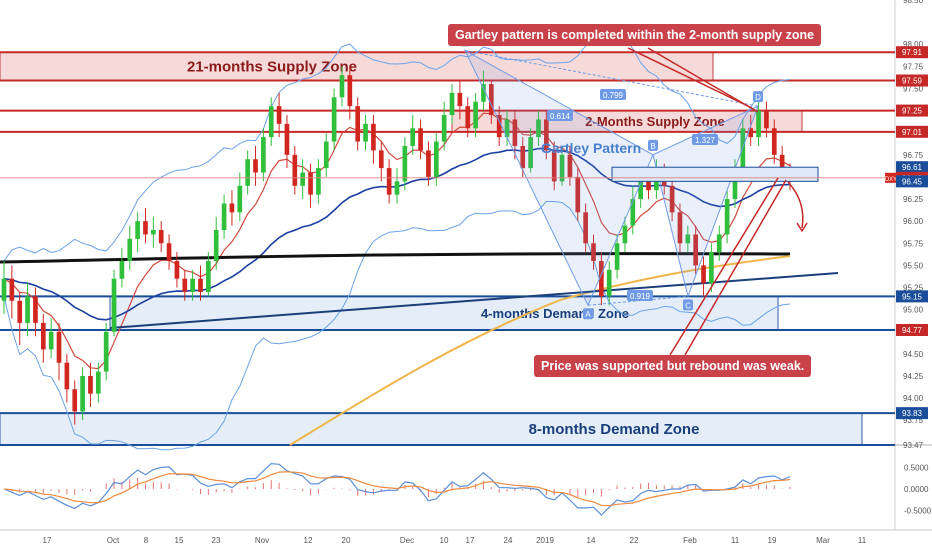 The width and height of the screenshot is (932, 550). What do you see at coordinates (862, 540) in the screenshot?
I see `x-tick-label: 11` at bounding box center [862, 540].